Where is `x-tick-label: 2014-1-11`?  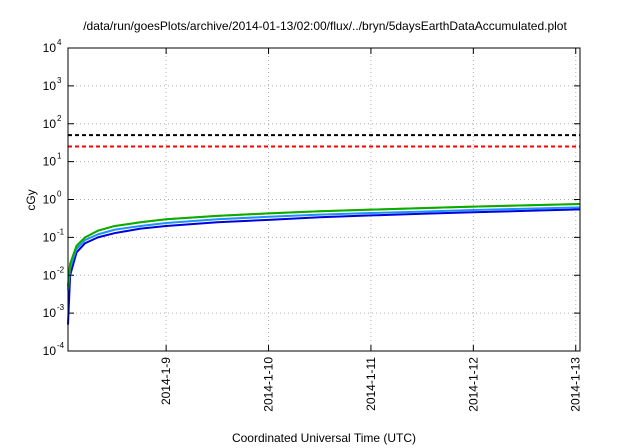
x-tick-label: 2014-1-11 is located at coordinates (371, 384).